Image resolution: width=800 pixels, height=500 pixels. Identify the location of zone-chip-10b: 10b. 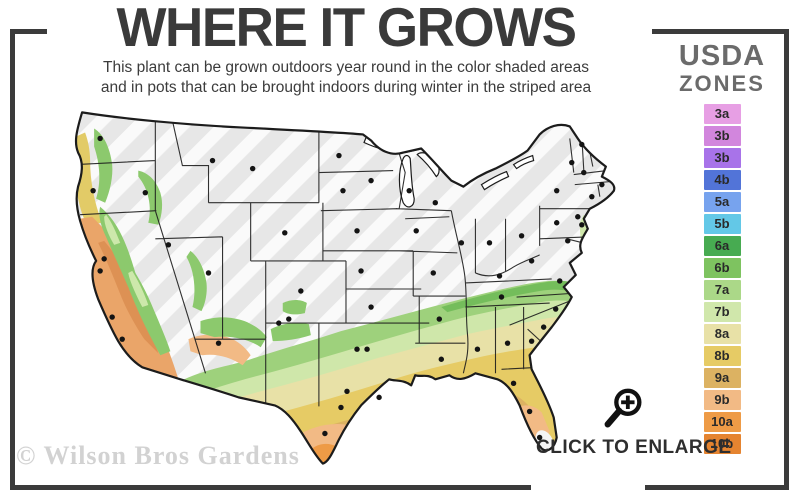
(722, 444).